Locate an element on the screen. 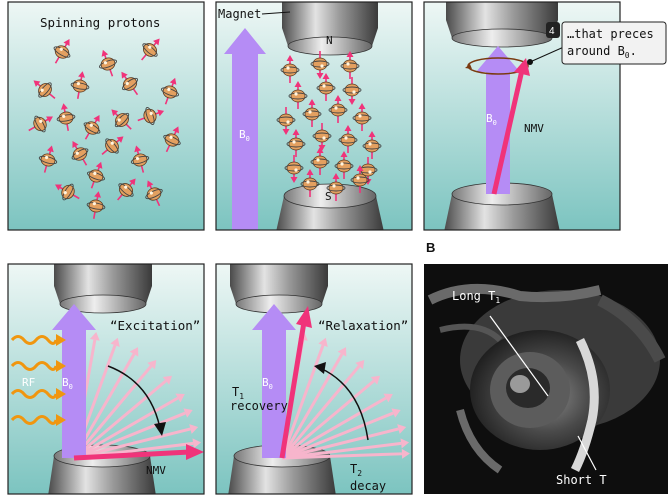 This screenshot has width=668, height=496. panel-precession: B0 NMV is located at coordinates (522, 116).